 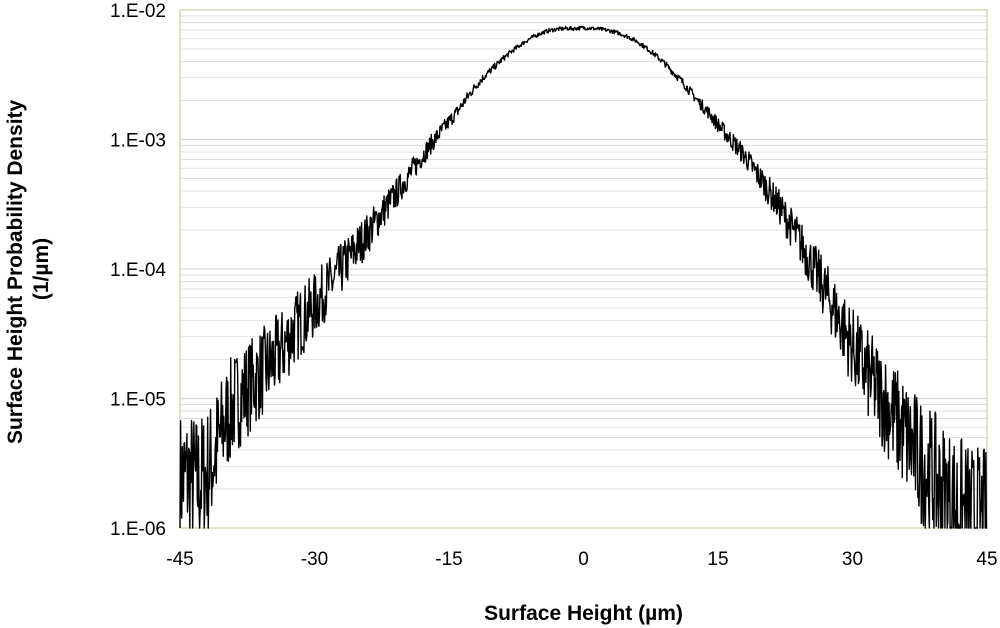 I want to click on y-tick-label: 1.E-03, so click(x=138, y=141).